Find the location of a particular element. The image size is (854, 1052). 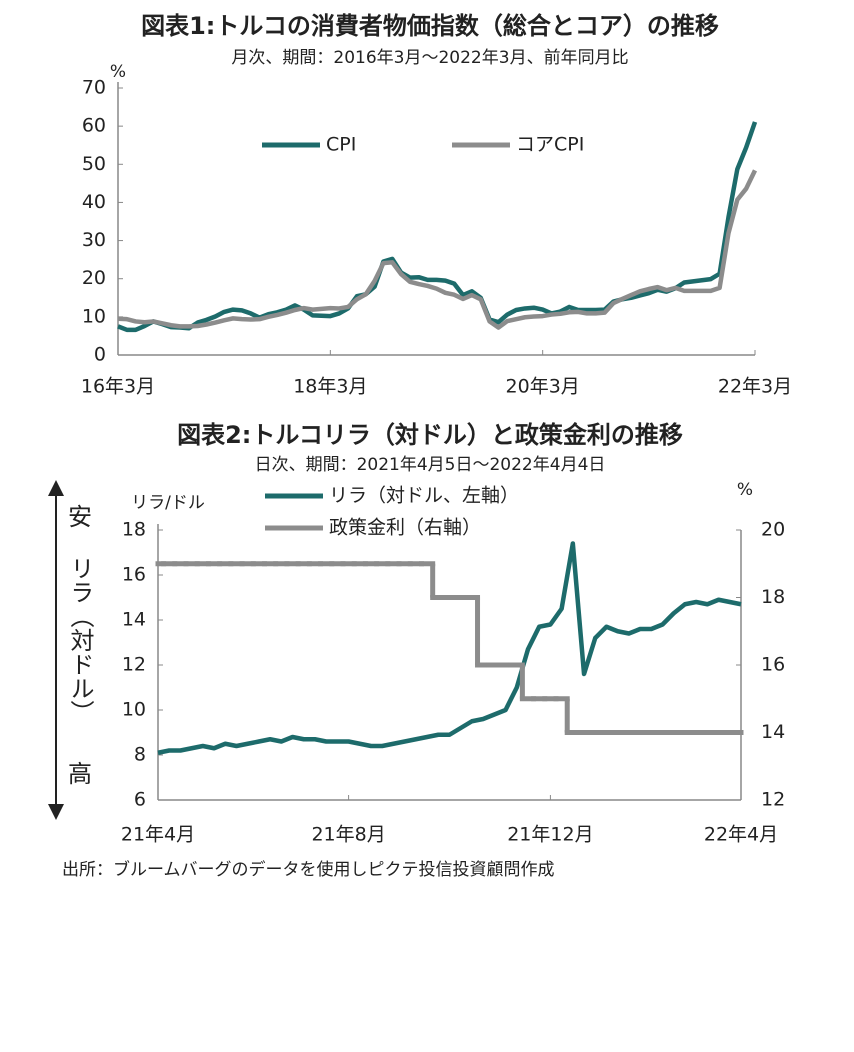

y2-tick-label: 20 is located at coordinates (773, 530).